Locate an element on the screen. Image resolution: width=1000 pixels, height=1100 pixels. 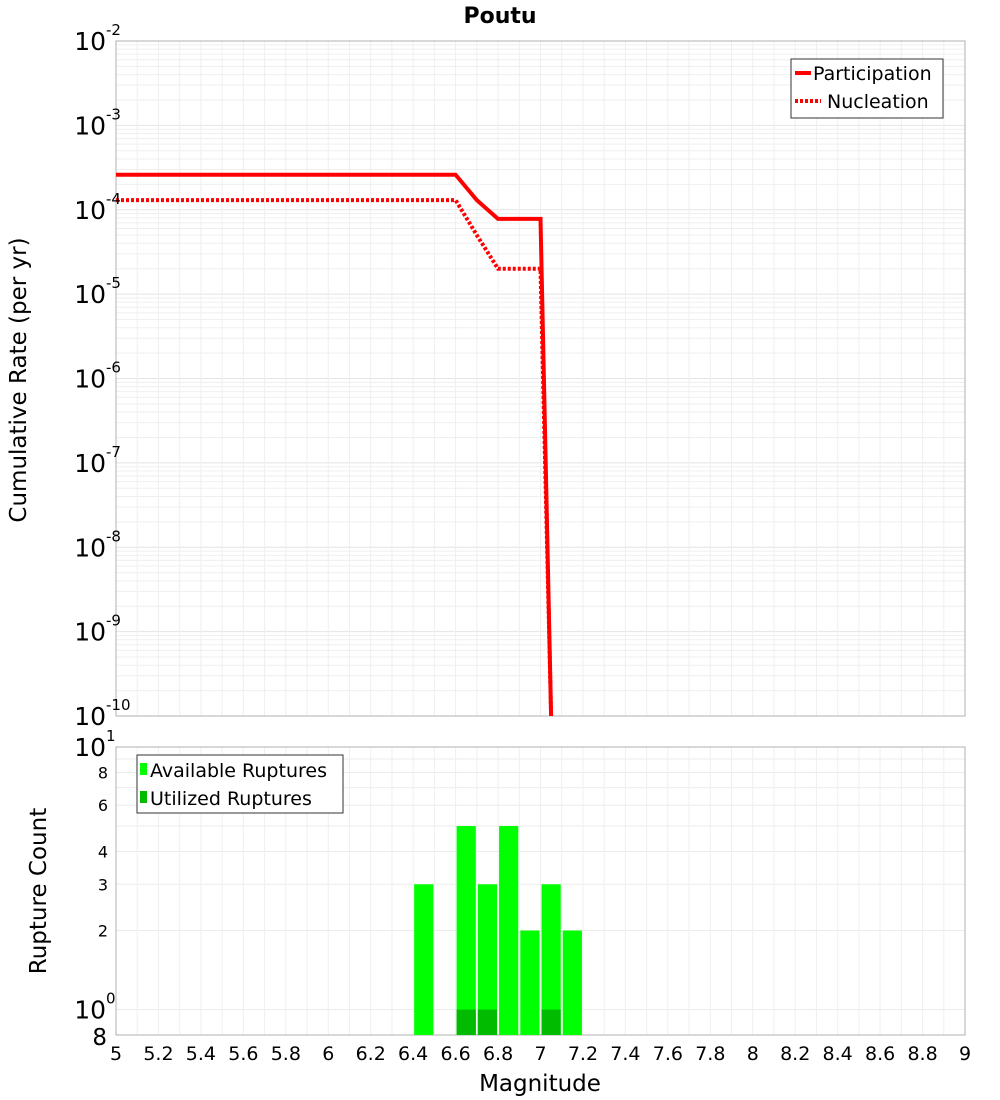
rate-y-tick-exponent: -2 is located at coordinates (113, 30).